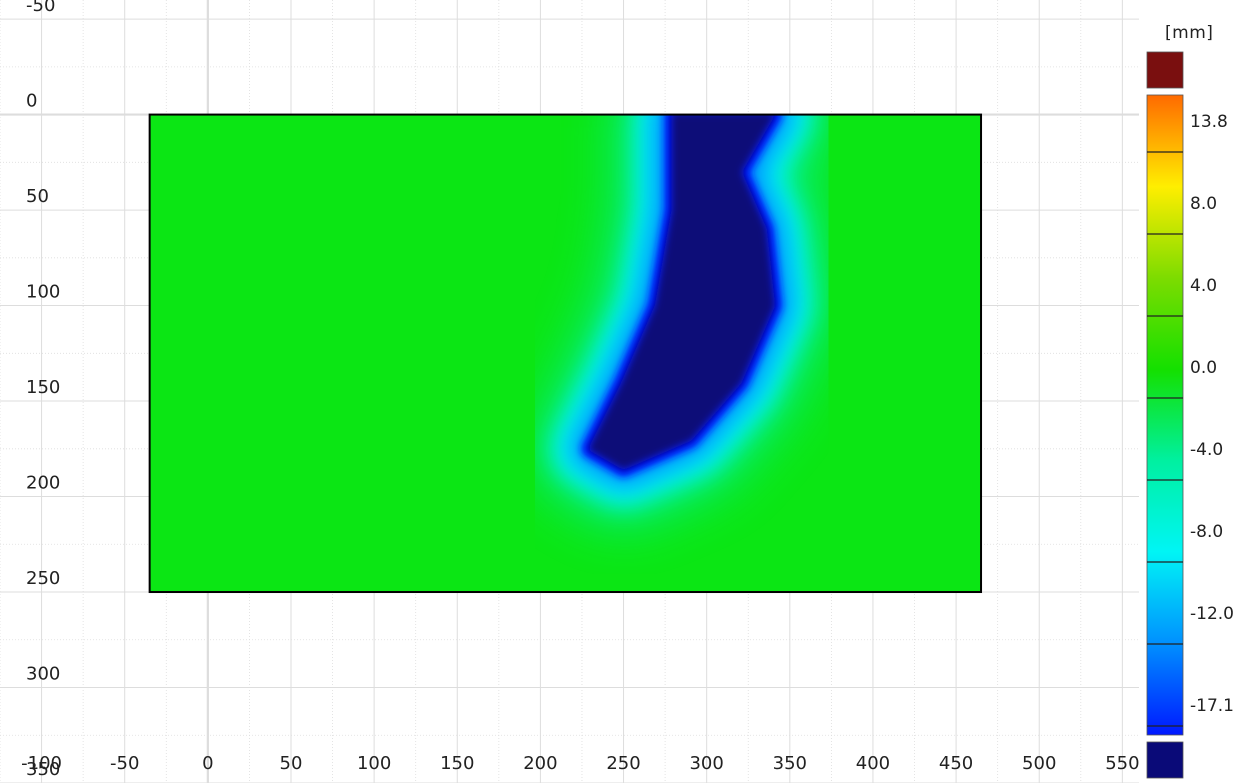  Describe the element at coordinates (1212, 706) in the screenshot. I see `legend-tick-label: -17.1` at that location.